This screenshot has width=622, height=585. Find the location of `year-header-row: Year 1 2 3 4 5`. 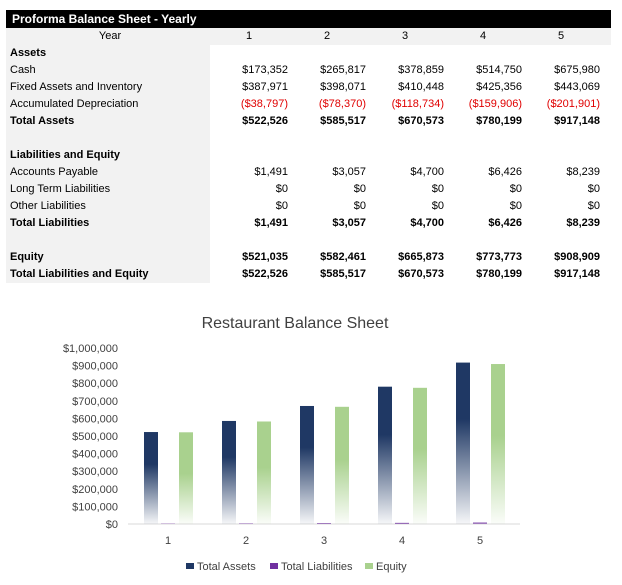

year-header-row: Year 1 2 3 4 5 is located at coordinates (308, 36).